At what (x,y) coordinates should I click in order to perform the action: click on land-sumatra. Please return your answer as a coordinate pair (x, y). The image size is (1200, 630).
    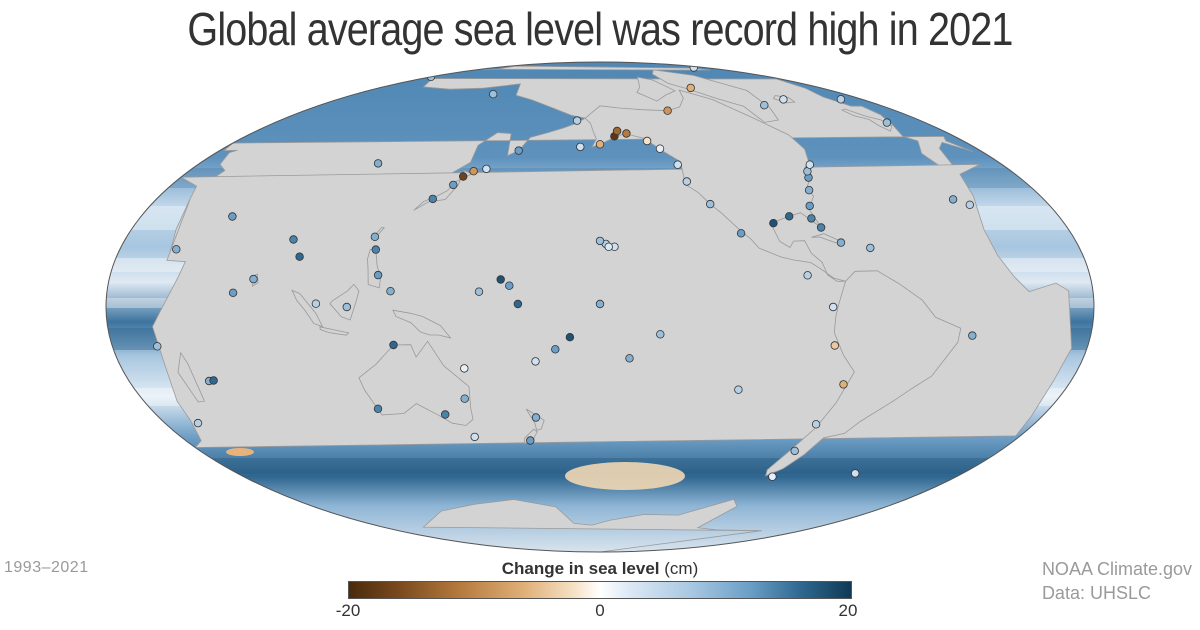
    Looking at the image, I should click on (307, 308).